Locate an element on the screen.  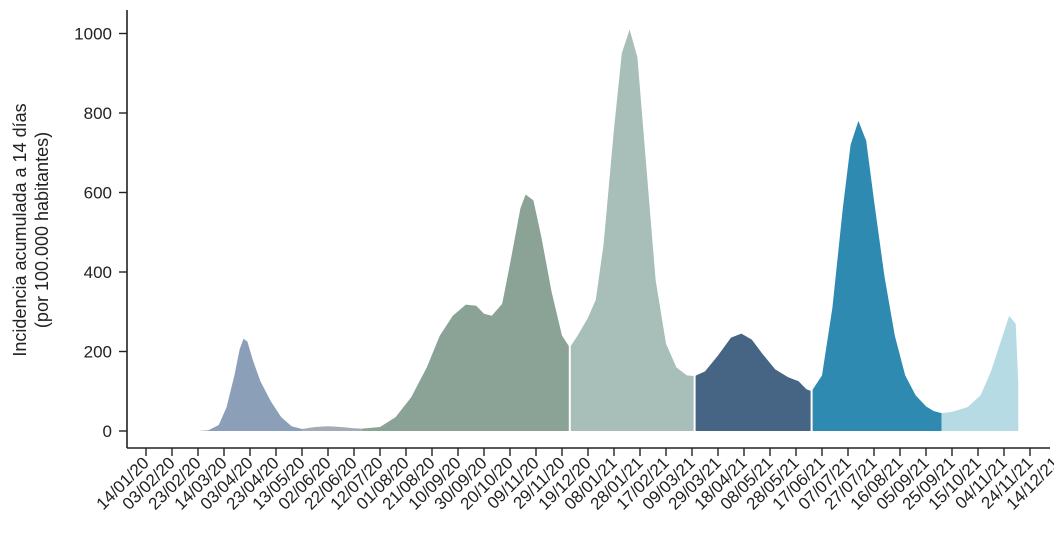
y-tick-label: 400 is located at coordinates (98, 272).